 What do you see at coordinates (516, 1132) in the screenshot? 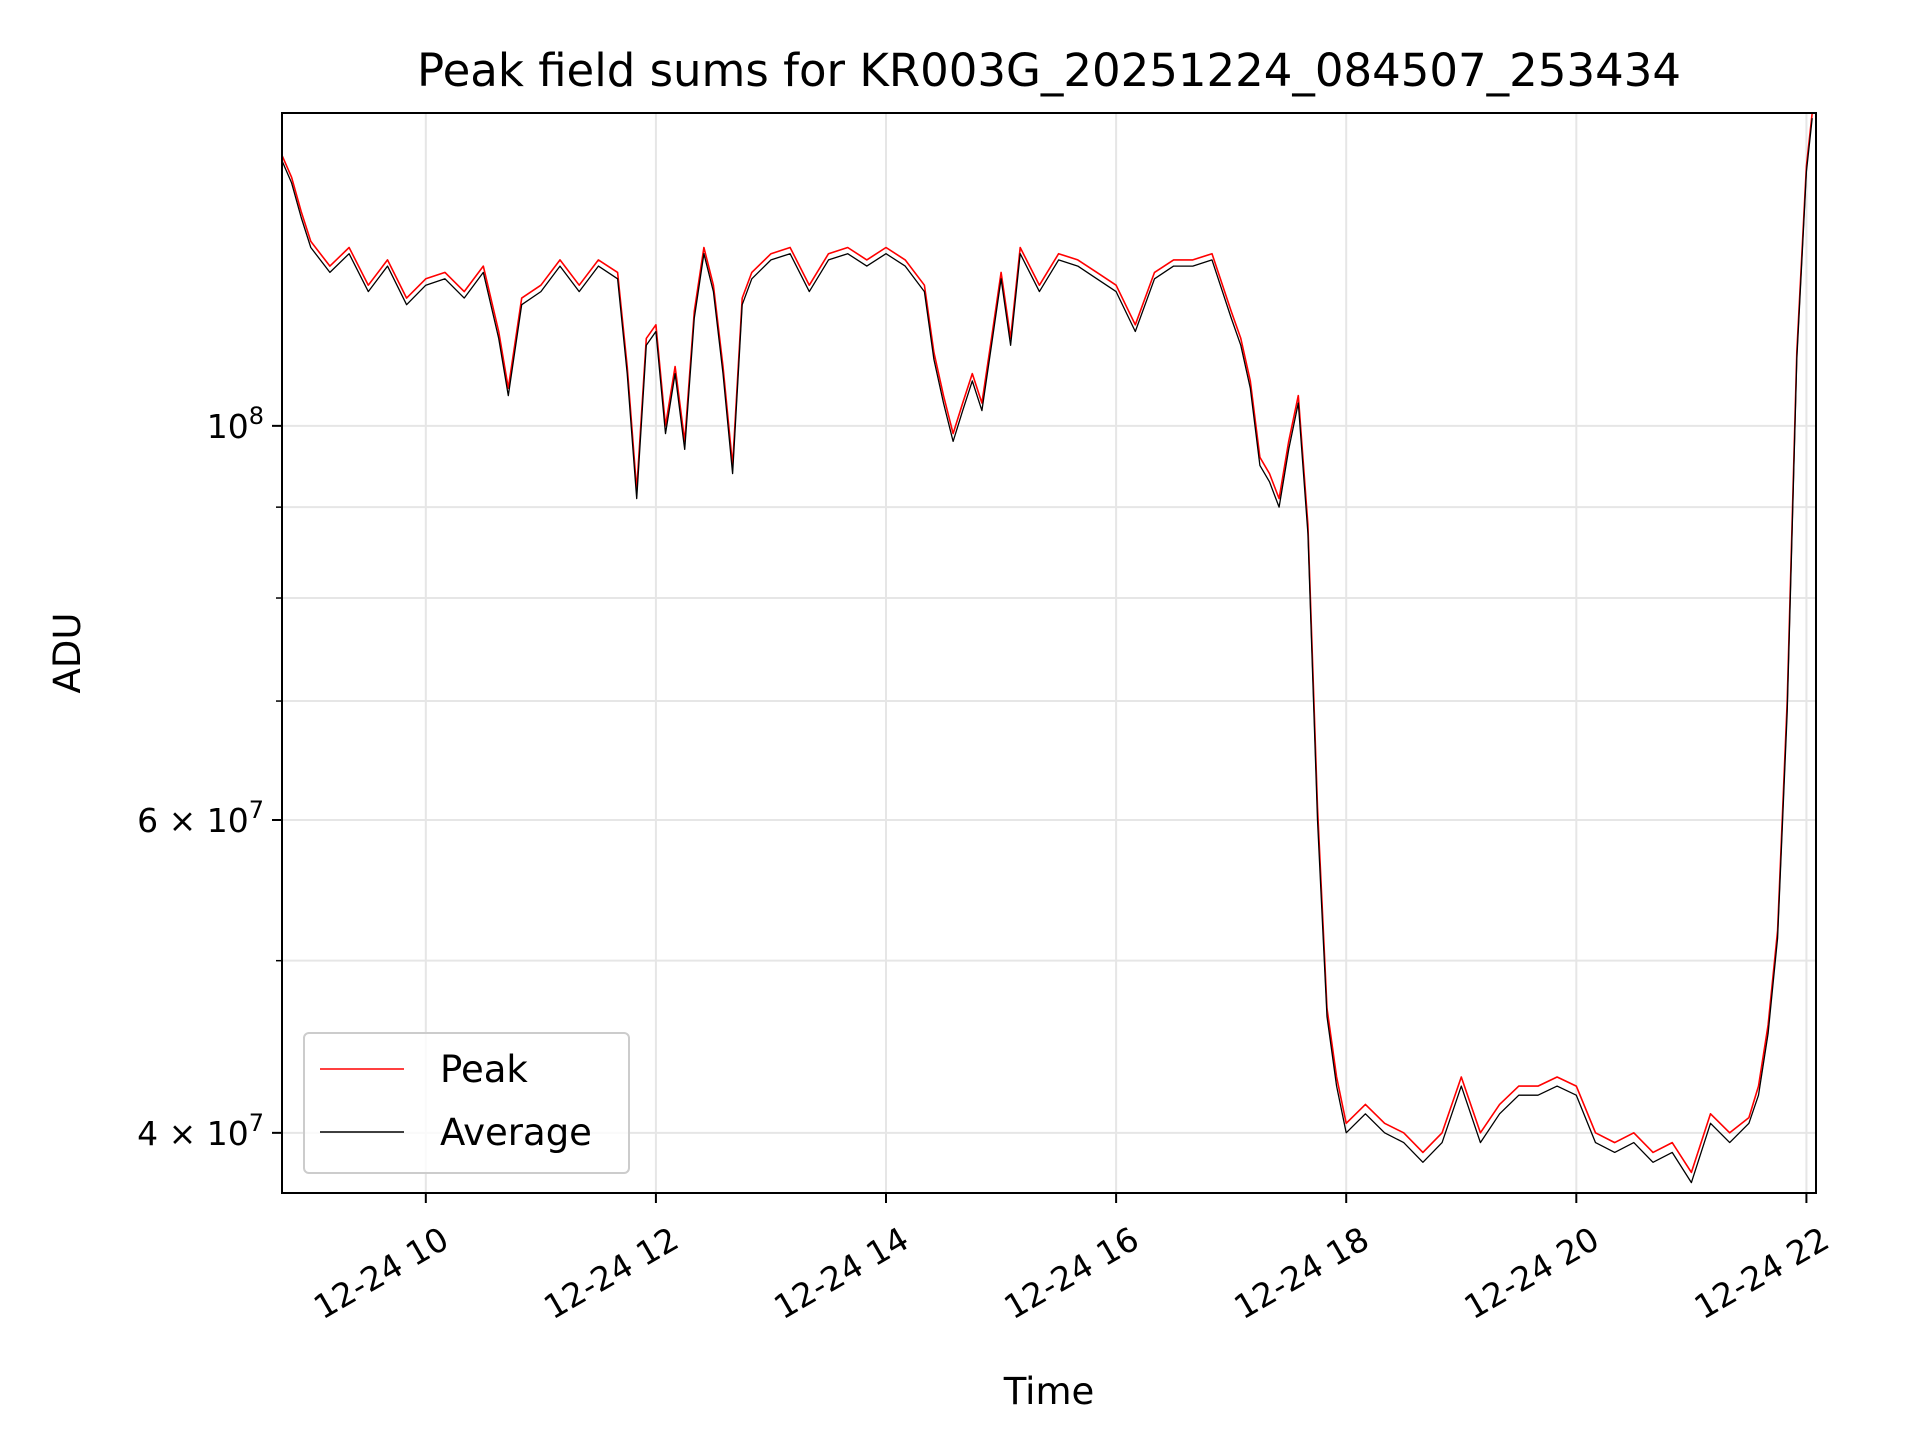
I see `legend-label-average: Average` at bounding box center [516, 1132].